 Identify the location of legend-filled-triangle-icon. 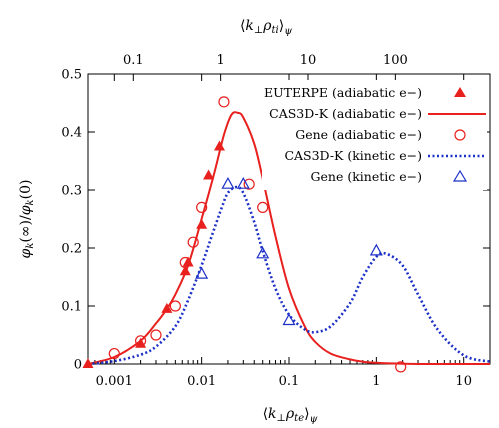
(460, 92).